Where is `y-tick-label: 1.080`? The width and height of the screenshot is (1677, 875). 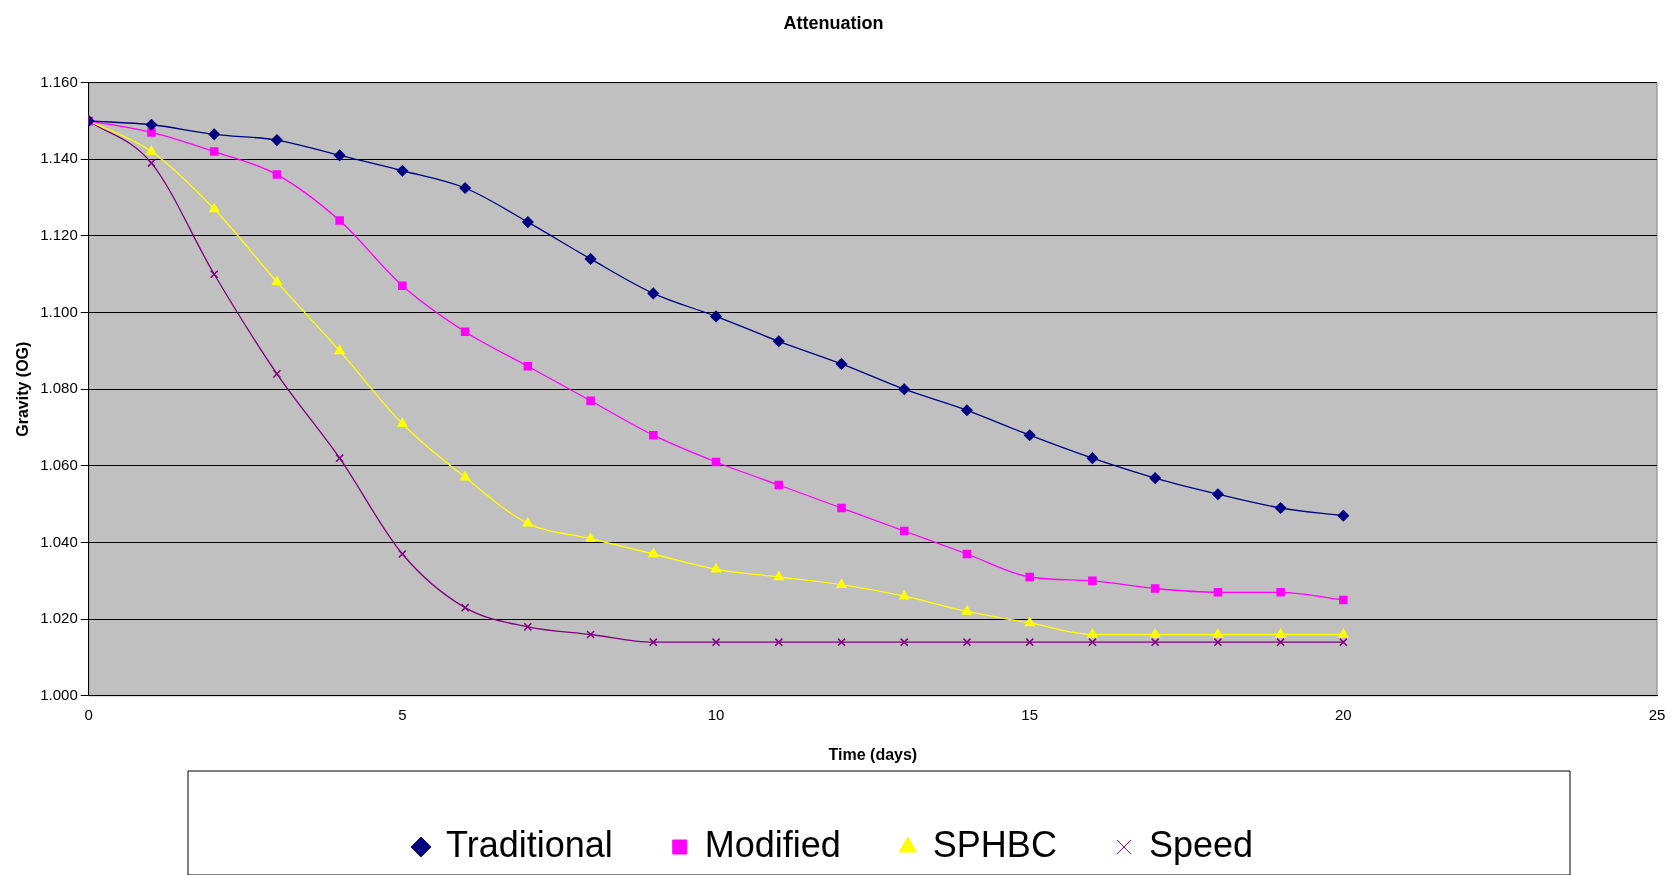
y-tick-label: 1.080 is located at coordinates (59, 388).